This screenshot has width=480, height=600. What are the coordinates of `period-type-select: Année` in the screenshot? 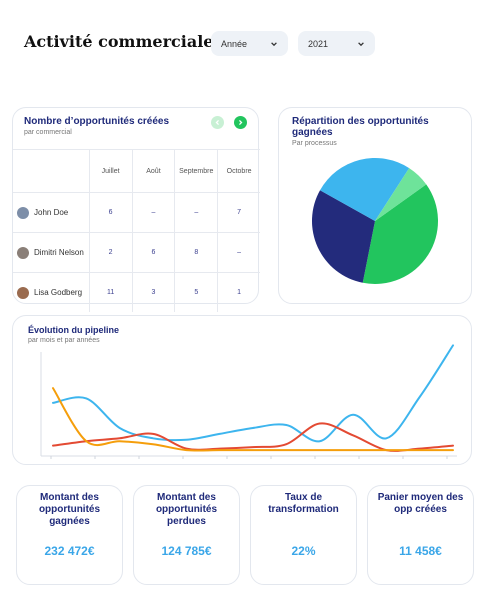 It's located at (249, 43).